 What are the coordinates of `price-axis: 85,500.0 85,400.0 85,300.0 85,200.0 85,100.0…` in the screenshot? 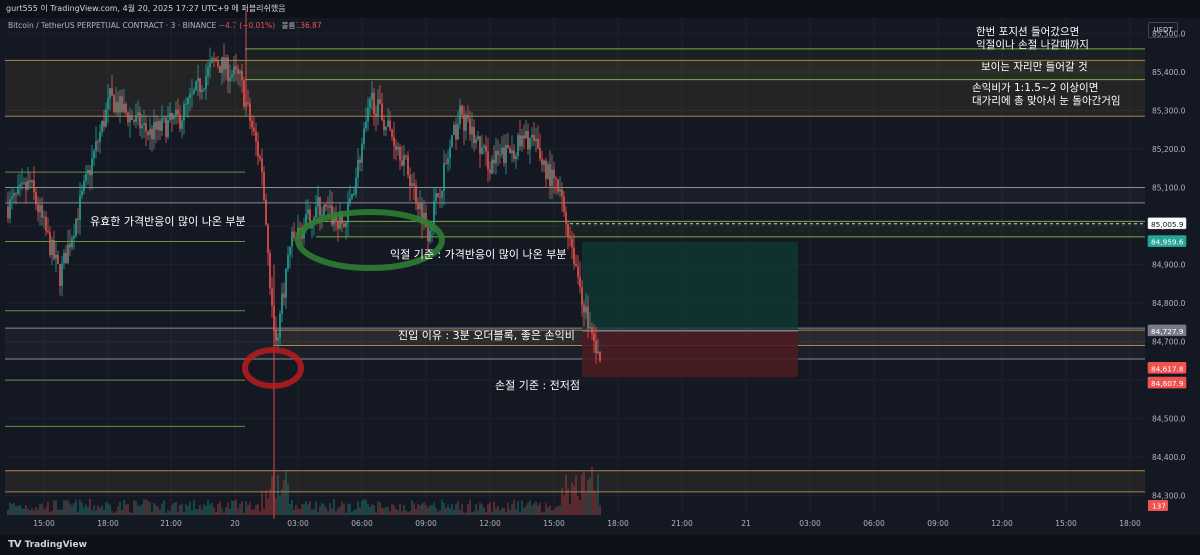 It's located at (1172, 276).